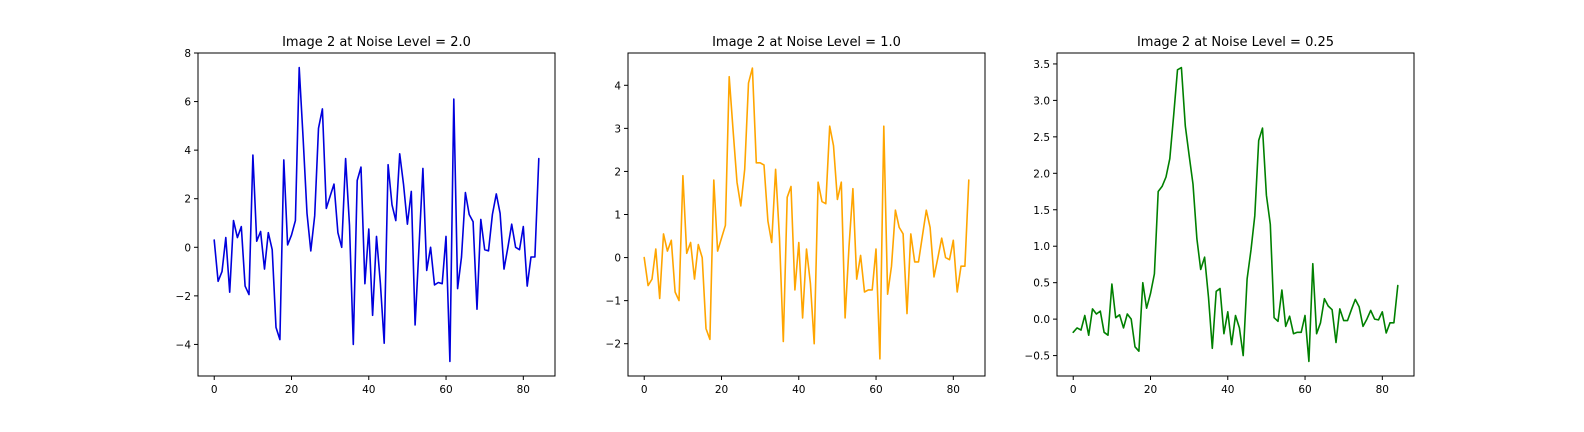  I want to click on y-tick-label: 3, so click(617, 129).